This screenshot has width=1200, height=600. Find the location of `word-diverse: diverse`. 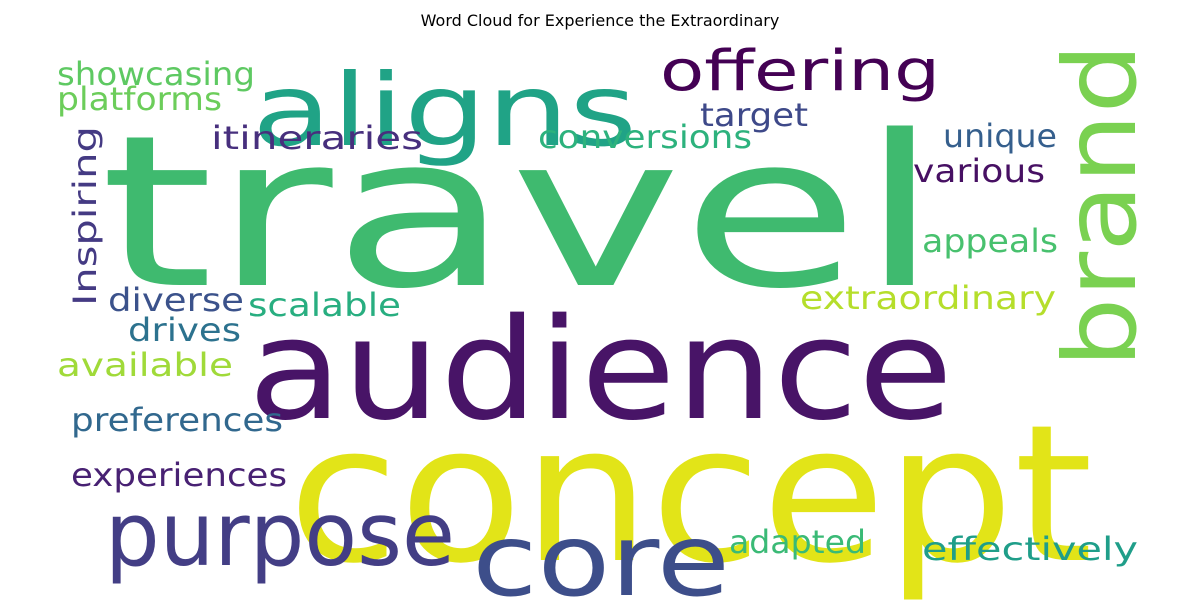

word-diverse: diverse is located at coordinates (176, 300).